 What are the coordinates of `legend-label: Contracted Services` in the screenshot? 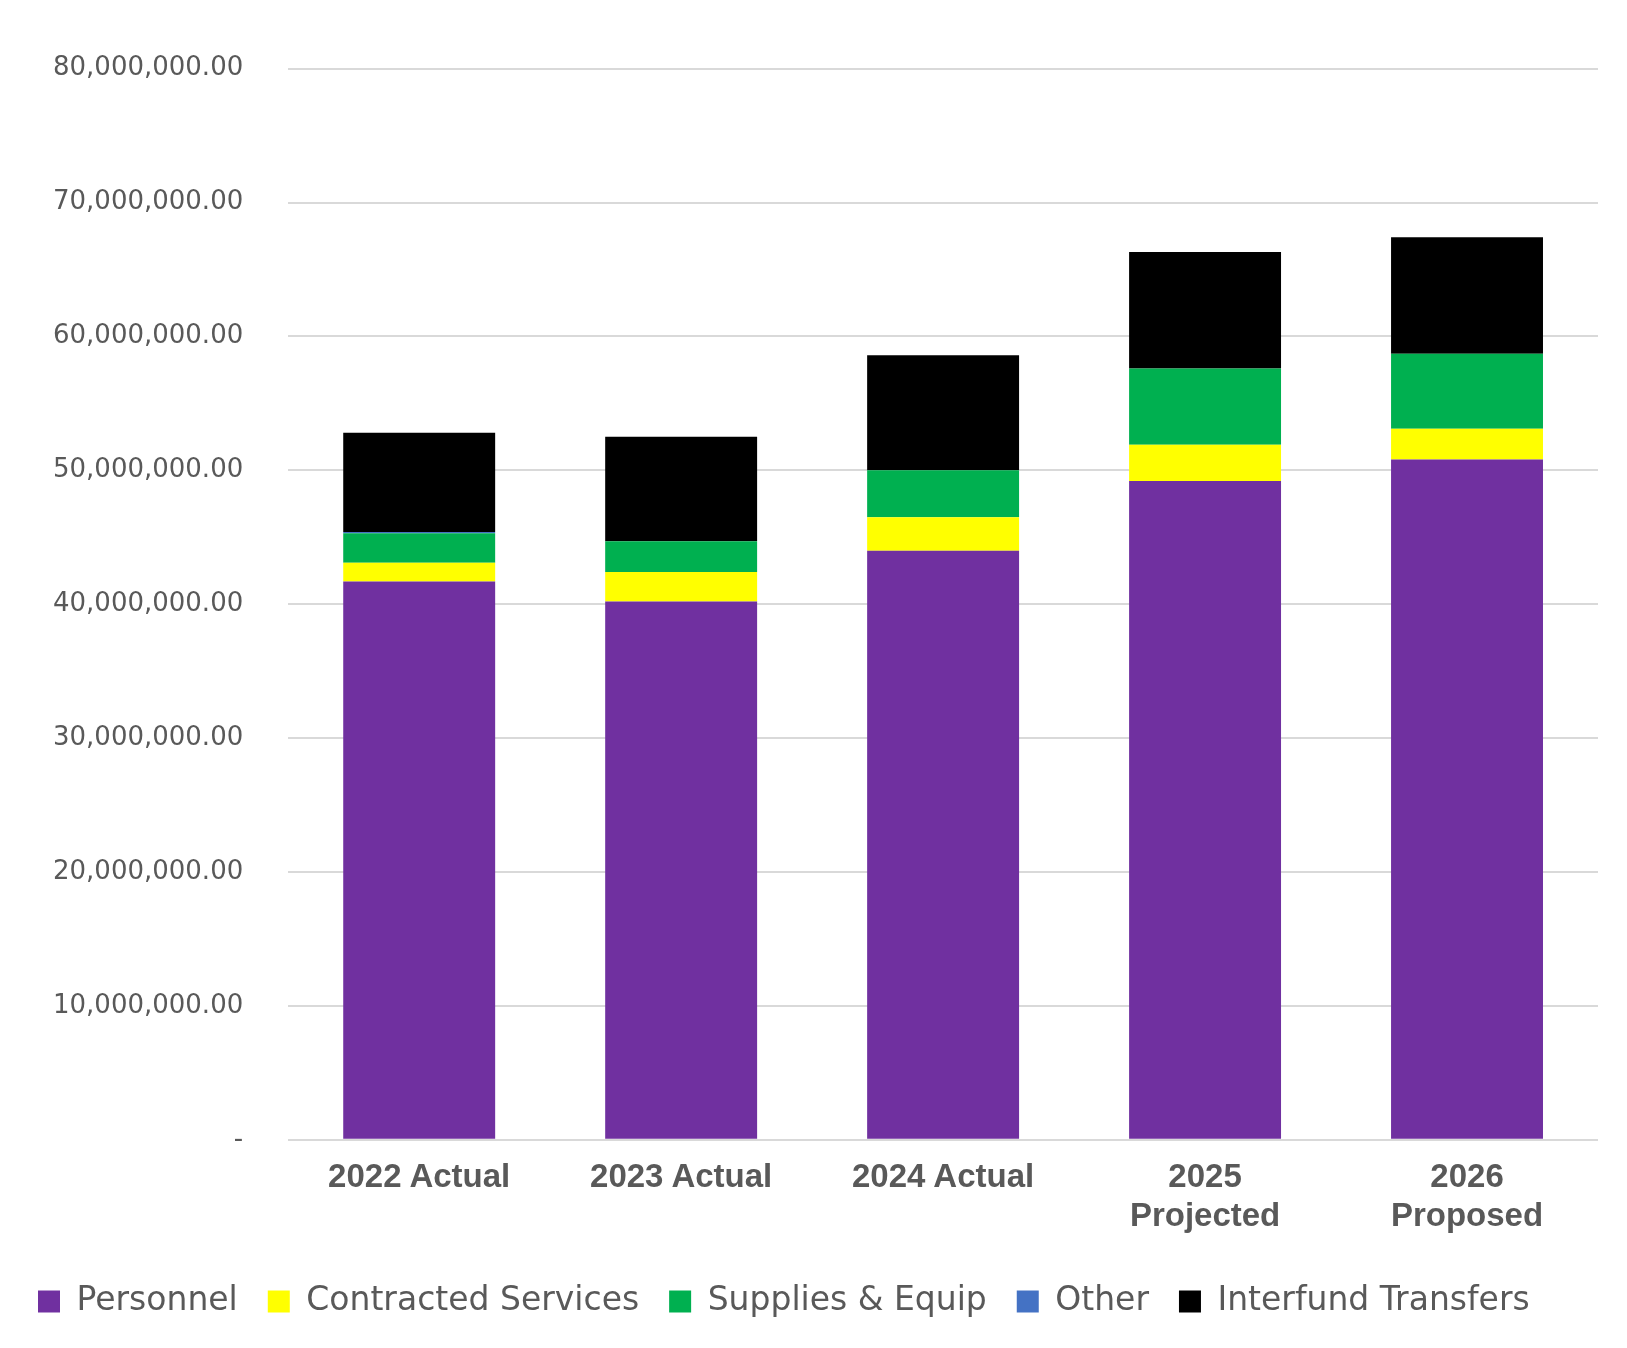 It's located at (473, 1299).